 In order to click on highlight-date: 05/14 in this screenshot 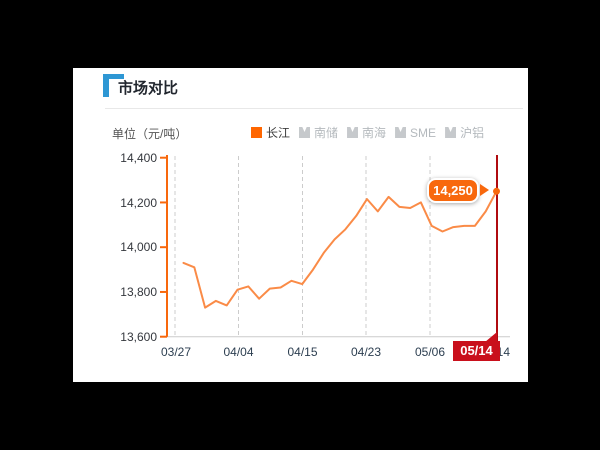, I will do `click(476, 350)`.